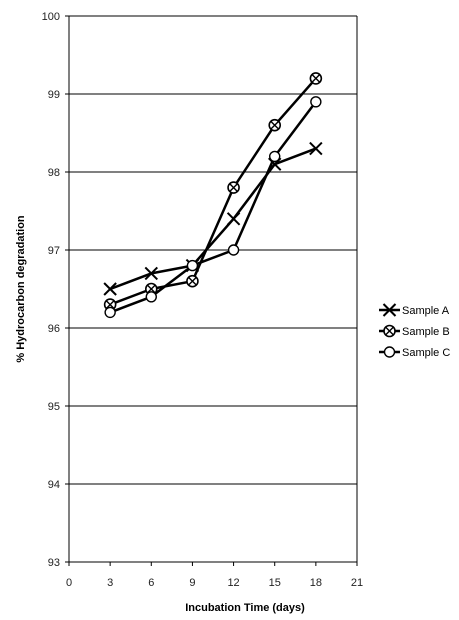 This screenshot has height=620, width=459. What do you see at coordinates (275, 583) in the screenshot?
I see `x-tick-label: 15` at bounding box center [275, 583].